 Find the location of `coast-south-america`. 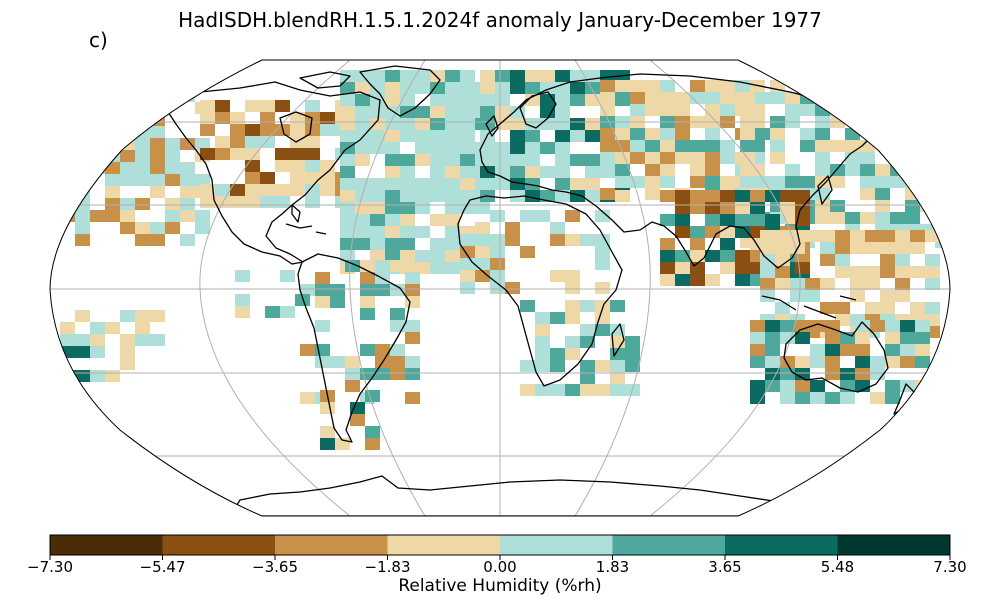

coast-south-america is located at coordinates (354, 348).